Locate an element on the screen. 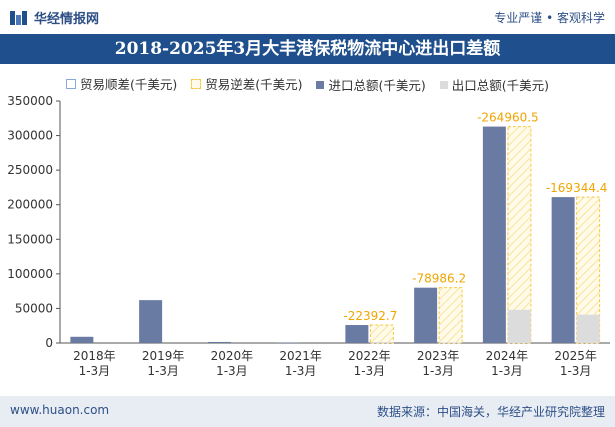 This screenshot has height=427, width=615. logo-icon is located at coordinates (18, 17).